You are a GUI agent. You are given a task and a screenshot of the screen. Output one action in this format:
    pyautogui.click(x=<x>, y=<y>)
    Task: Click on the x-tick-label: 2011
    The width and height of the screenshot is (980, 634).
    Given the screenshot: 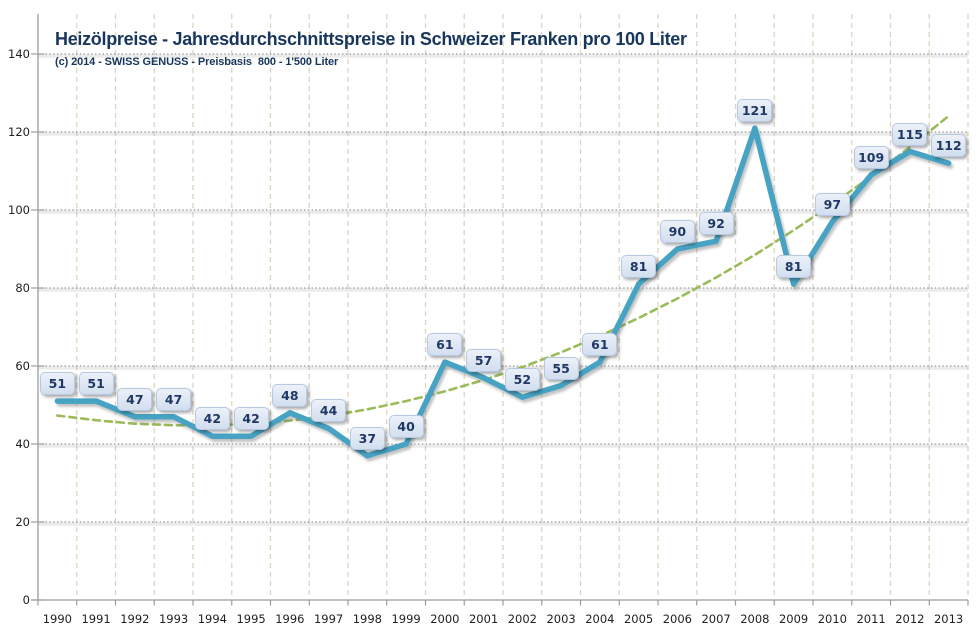 What is the action you would take?
    pyautogui.click(x=871, y=619)
    